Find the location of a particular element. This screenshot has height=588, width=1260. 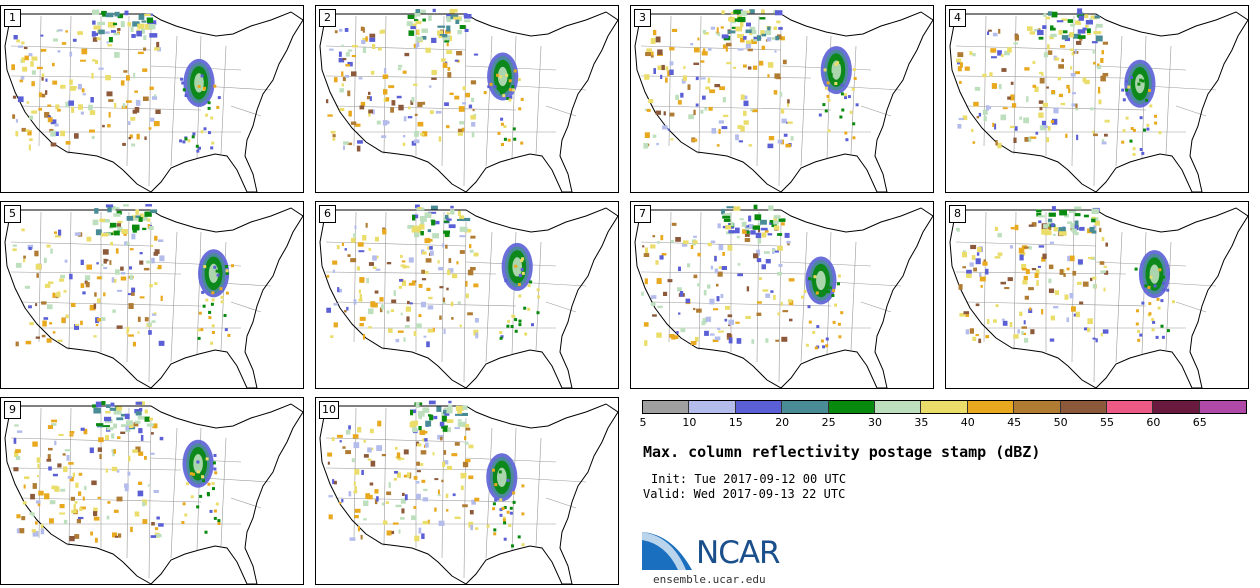

coastline is located at coordinates (468, 101).